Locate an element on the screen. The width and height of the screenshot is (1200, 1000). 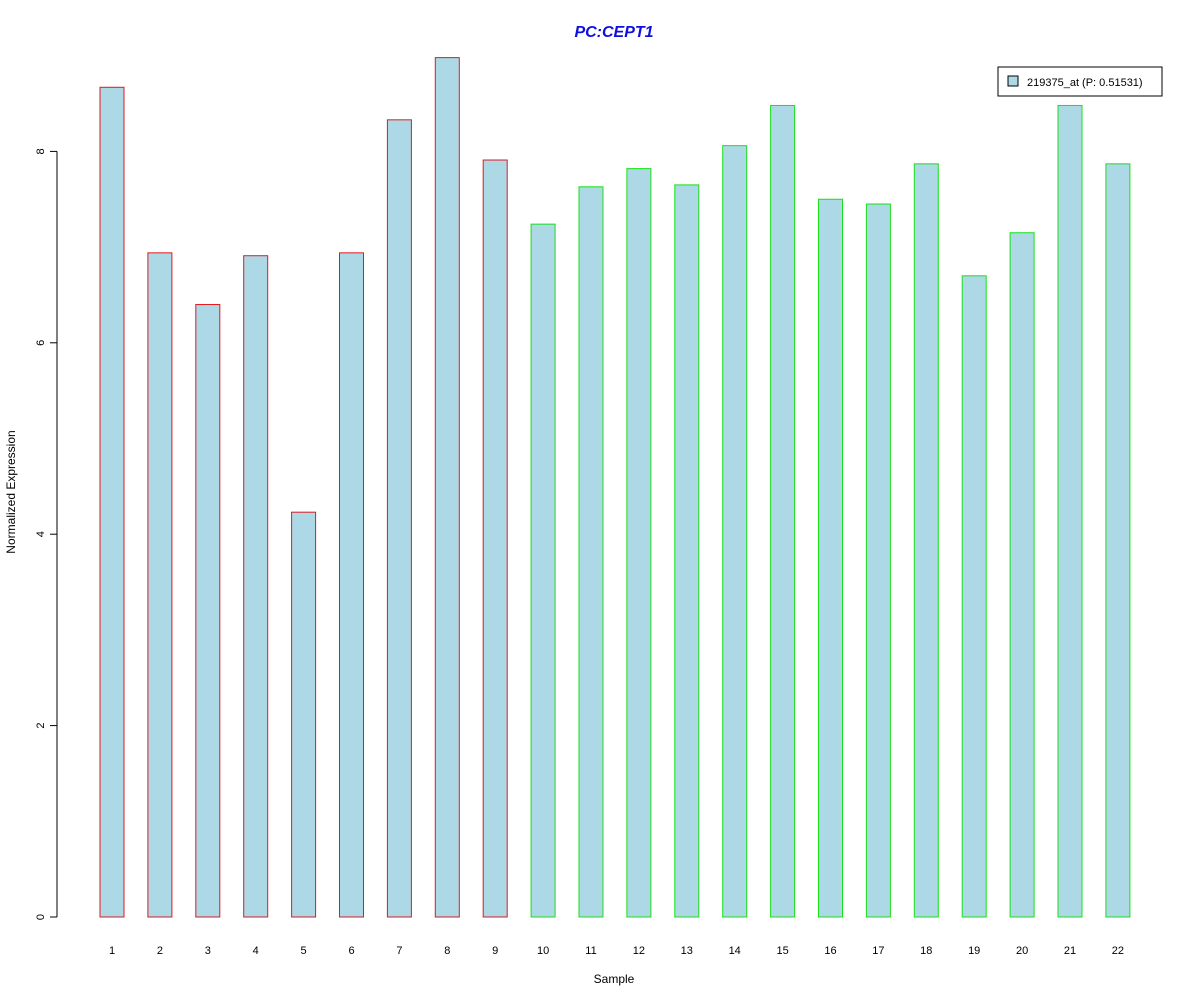
x-tick-labels: 1 2 3 4 5 6 7 8 9 10 11 12 13 14 15 16 17 18 19 20 21 22 is located at coordinates (616, 951).